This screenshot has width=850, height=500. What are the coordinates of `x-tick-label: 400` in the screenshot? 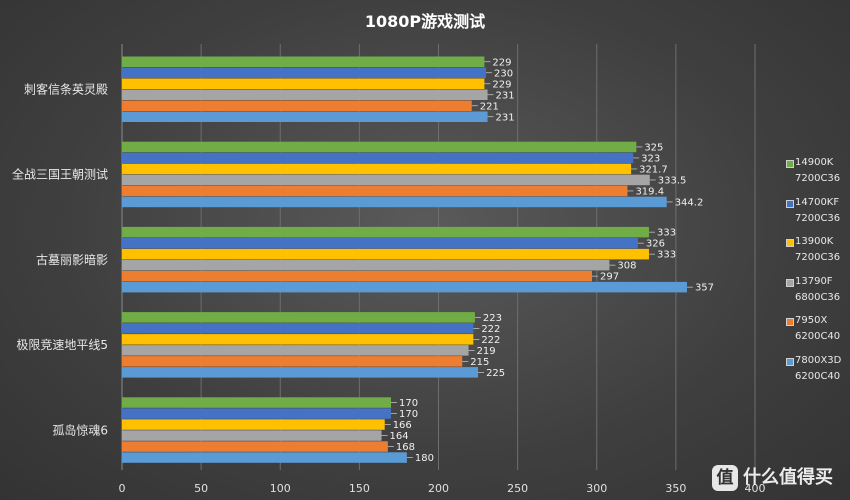 It's located at (755, 488).